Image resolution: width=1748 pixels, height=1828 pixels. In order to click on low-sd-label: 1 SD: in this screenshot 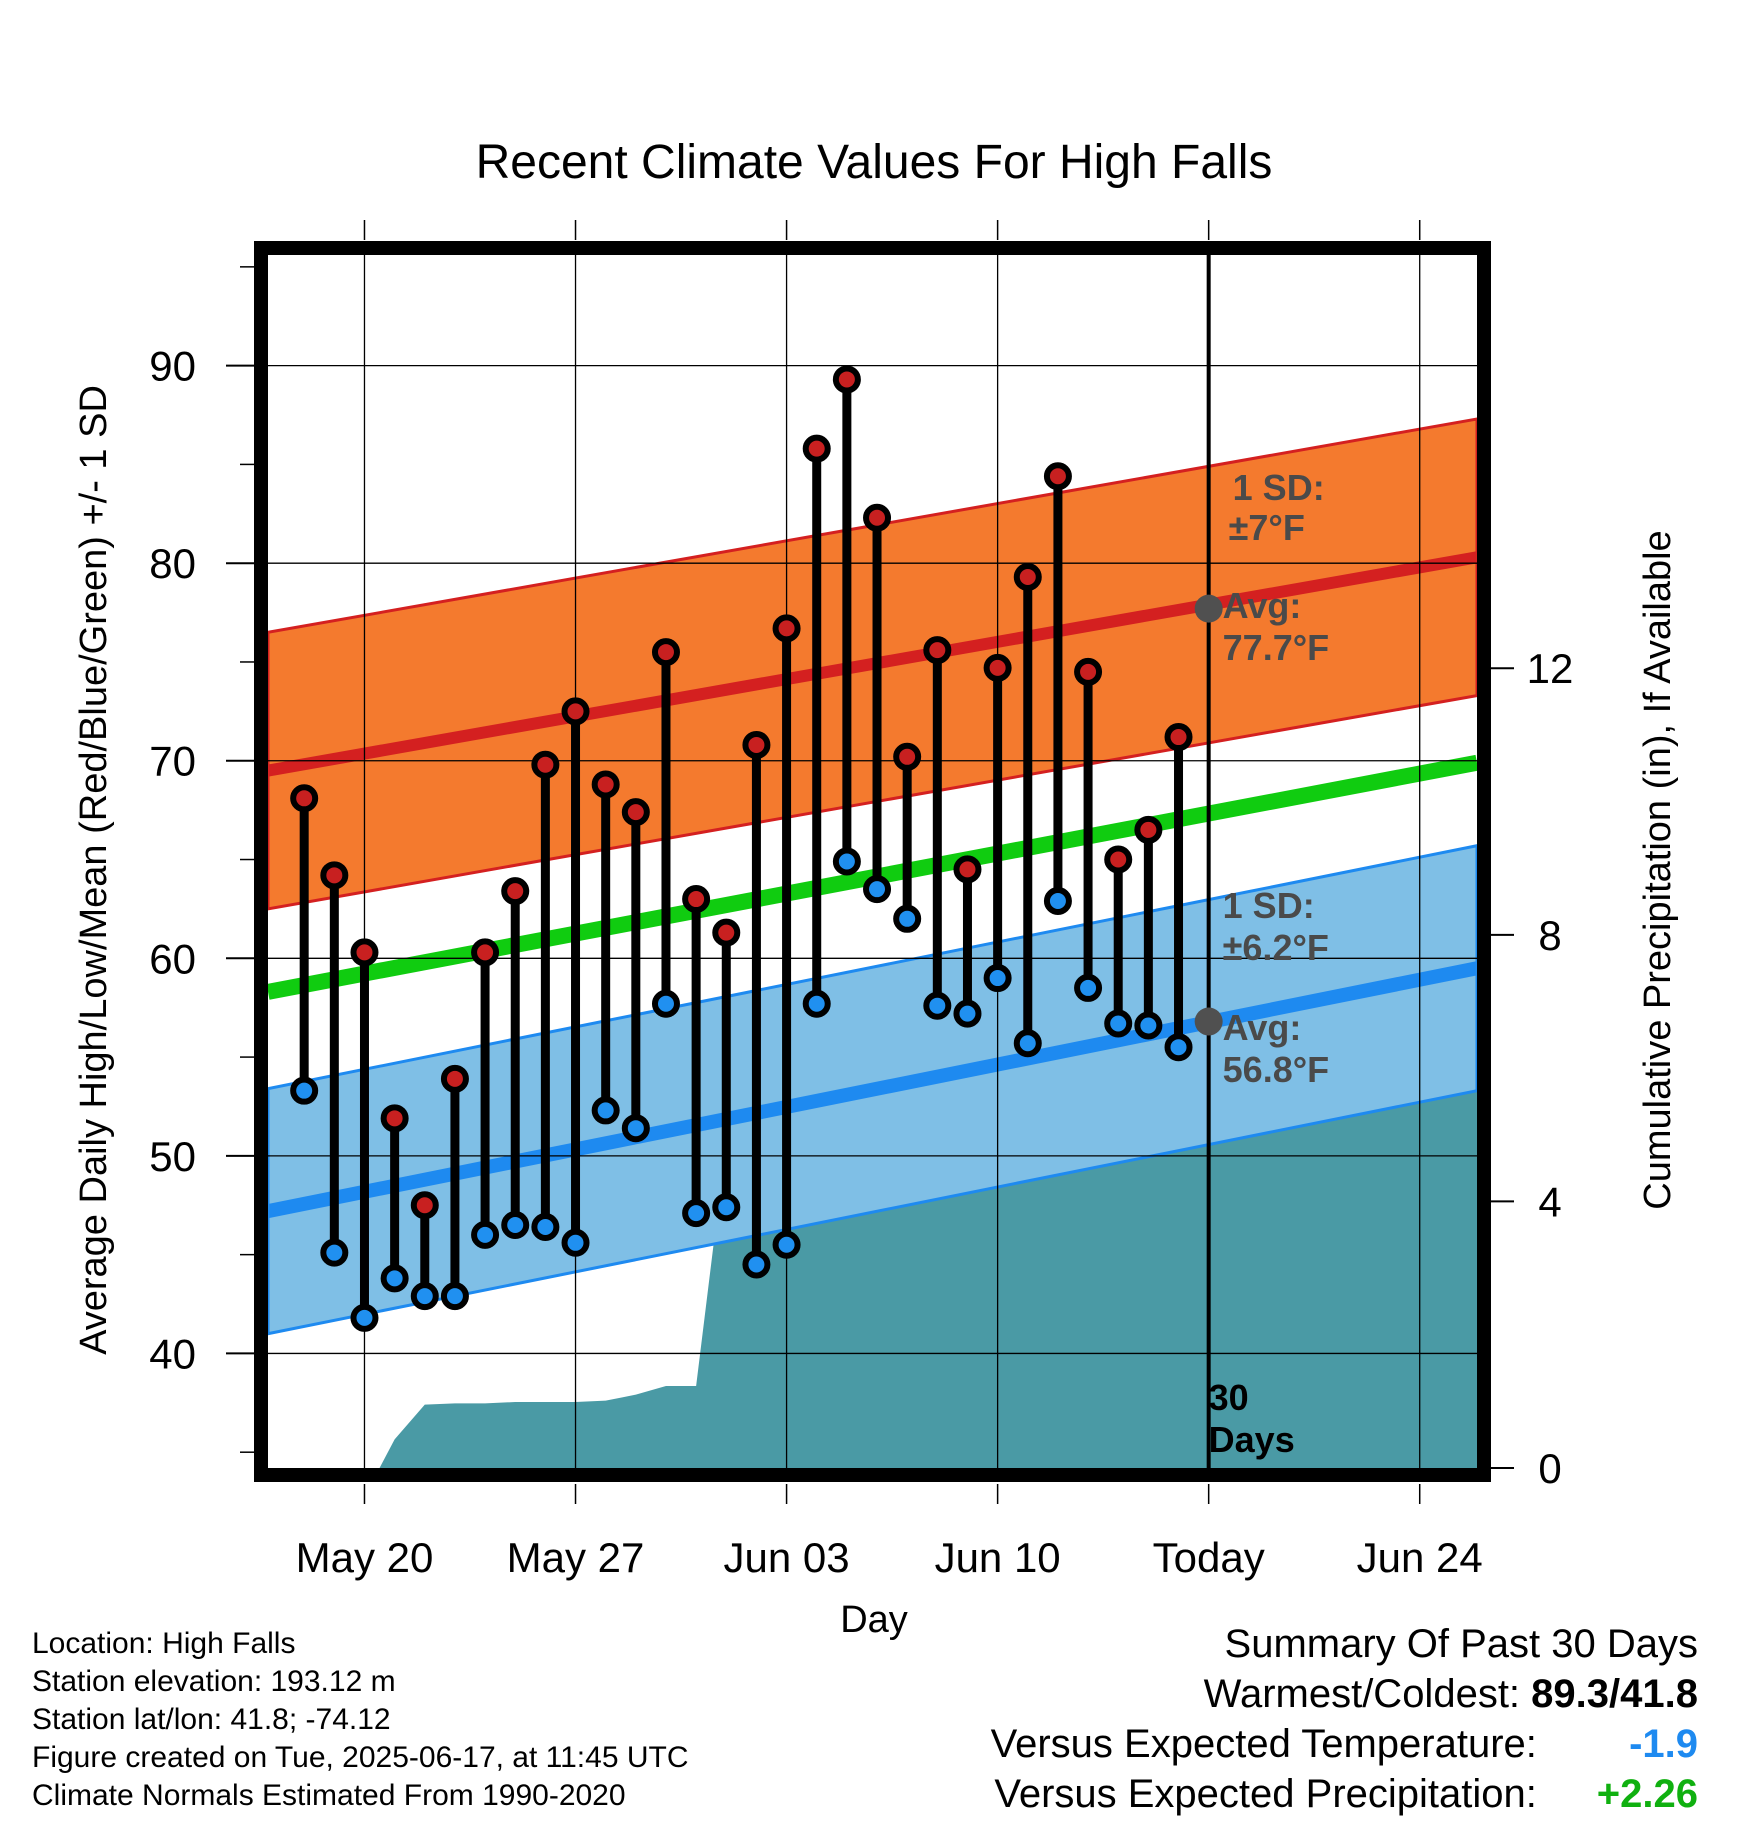, I will do `click(1269, 905)`.